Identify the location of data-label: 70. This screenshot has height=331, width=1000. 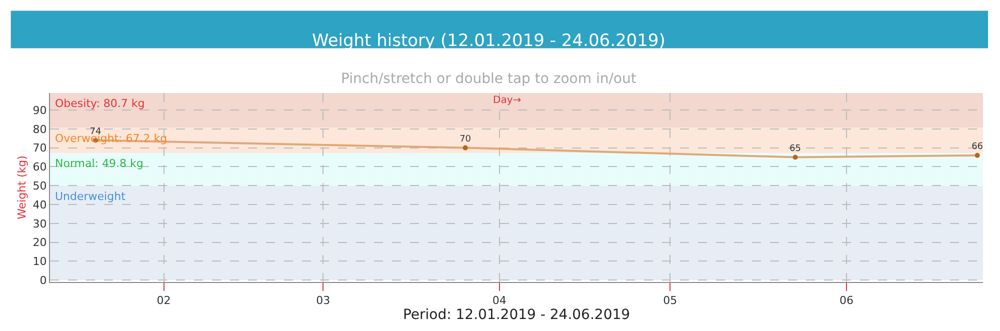
(466, 139).